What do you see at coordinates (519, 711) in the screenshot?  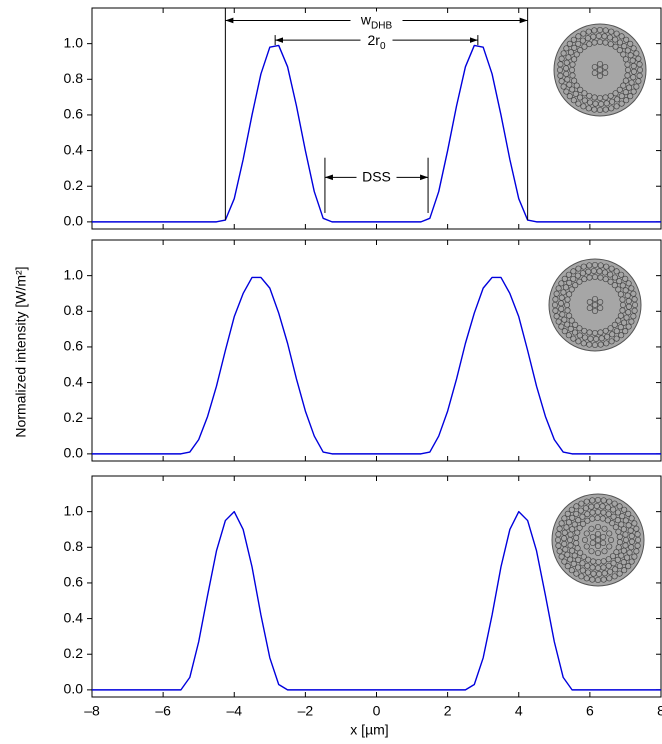 I see `x-tick-label: 4` at bounding box center [519, 711].